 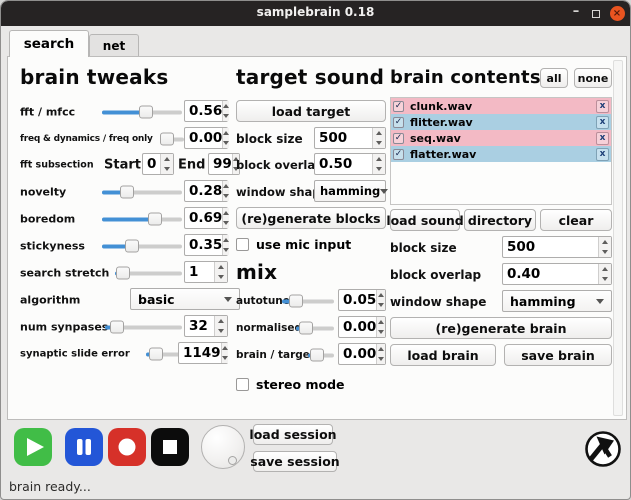 What do you see at coordinates (596, 13) in the screenshot?
I see `maximize-button` at bounding box center [596, 13].